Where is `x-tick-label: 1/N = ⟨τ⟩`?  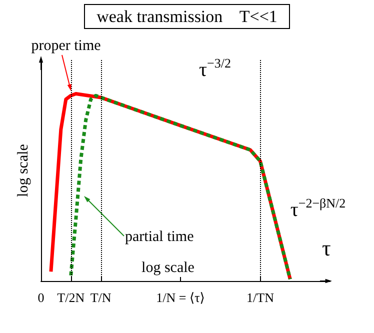 x-tick-label: 1/N = ⟨τ⟩ is located at coordinates (180, 297).